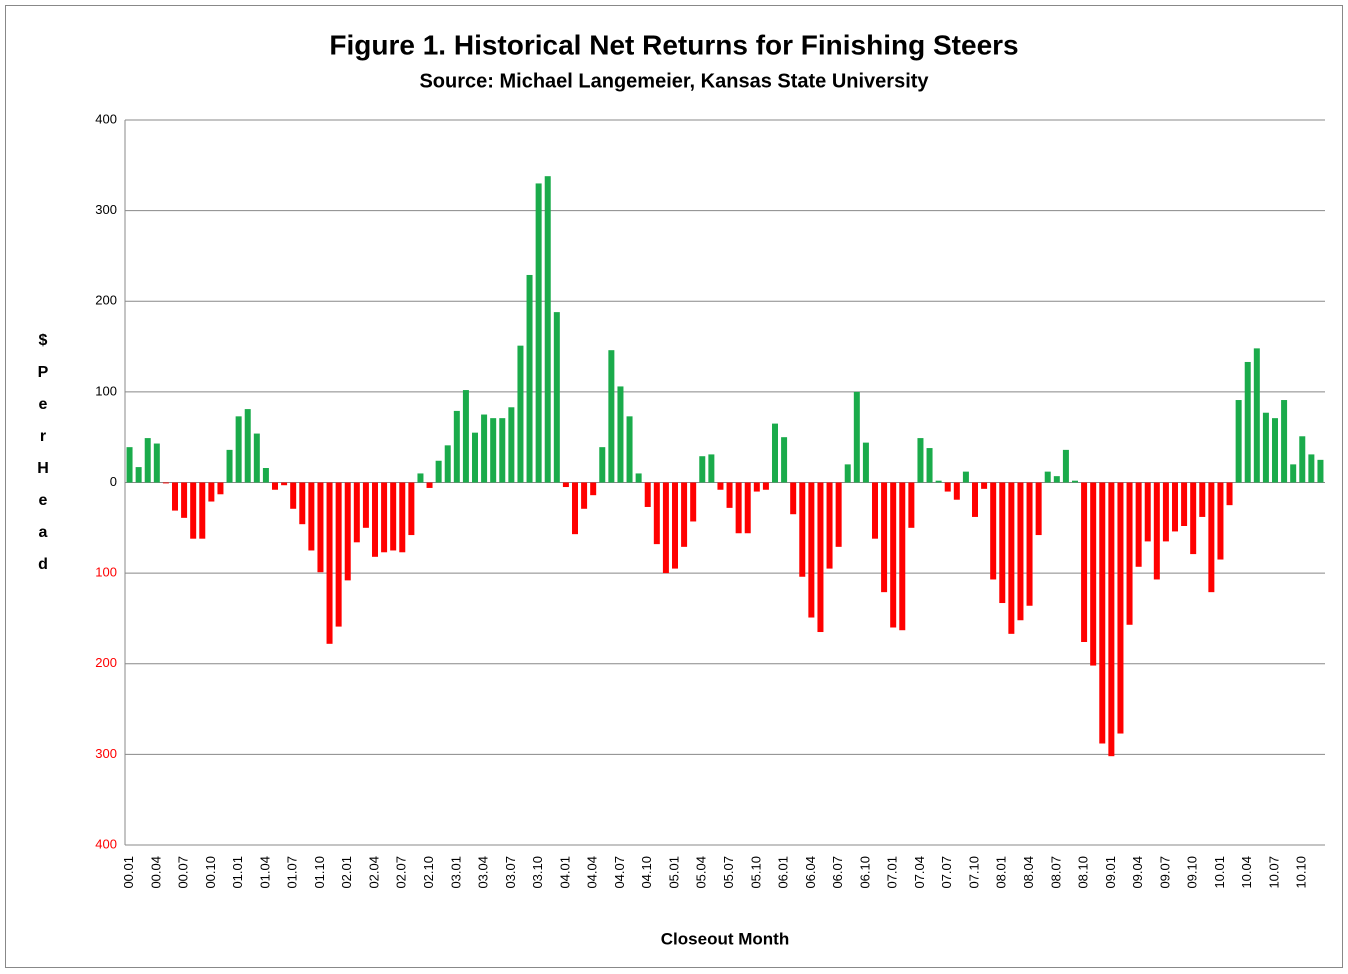 The image size is (1348, 974). Describe the element at coordinates (113, 481) in the screenshot. I see `y-tick-label: 0` at that location.